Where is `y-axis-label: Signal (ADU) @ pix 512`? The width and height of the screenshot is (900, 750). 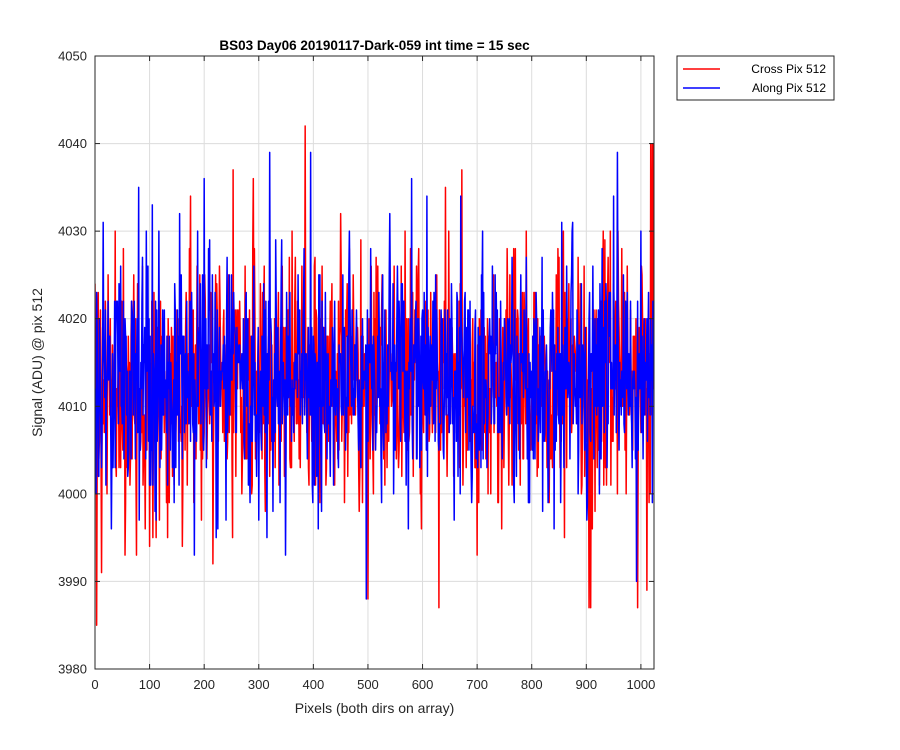
y-axis-label: Signal (ADU) @ pix 512 is located at coordinates (37, 362).